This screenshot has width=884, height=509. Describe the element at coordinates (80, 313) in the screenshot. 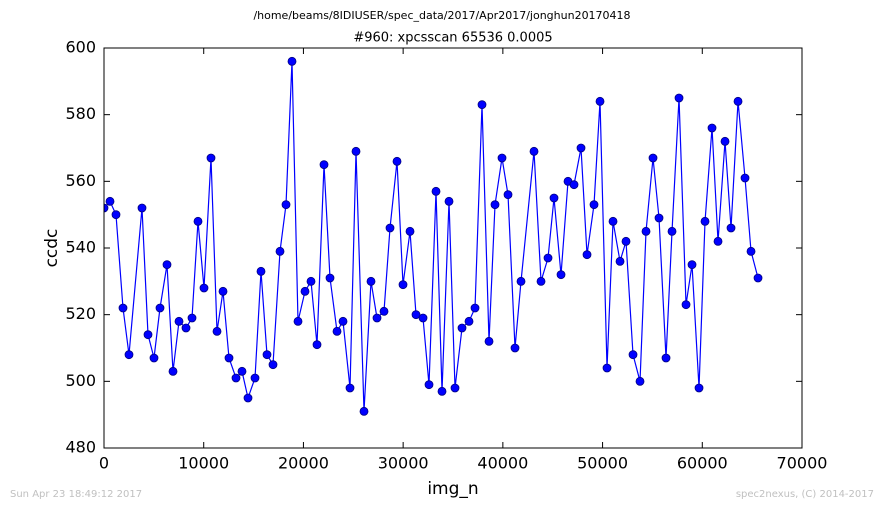

I see `y-tick-label: 520` at that location.